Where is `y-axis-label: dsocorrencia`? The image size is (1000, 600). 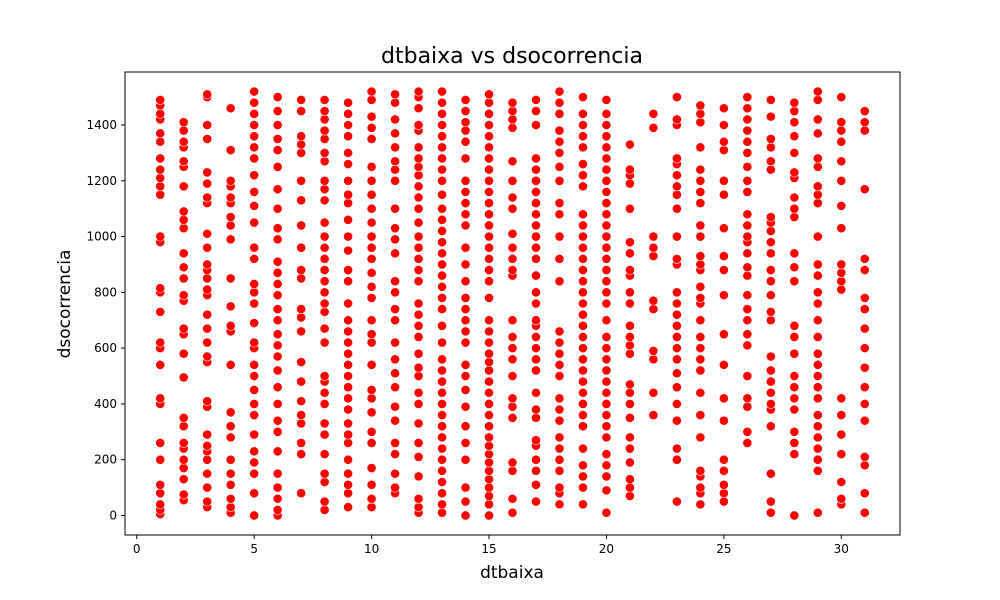 y-axis-label: dsocorrencia is located at coordinates (65, 304).